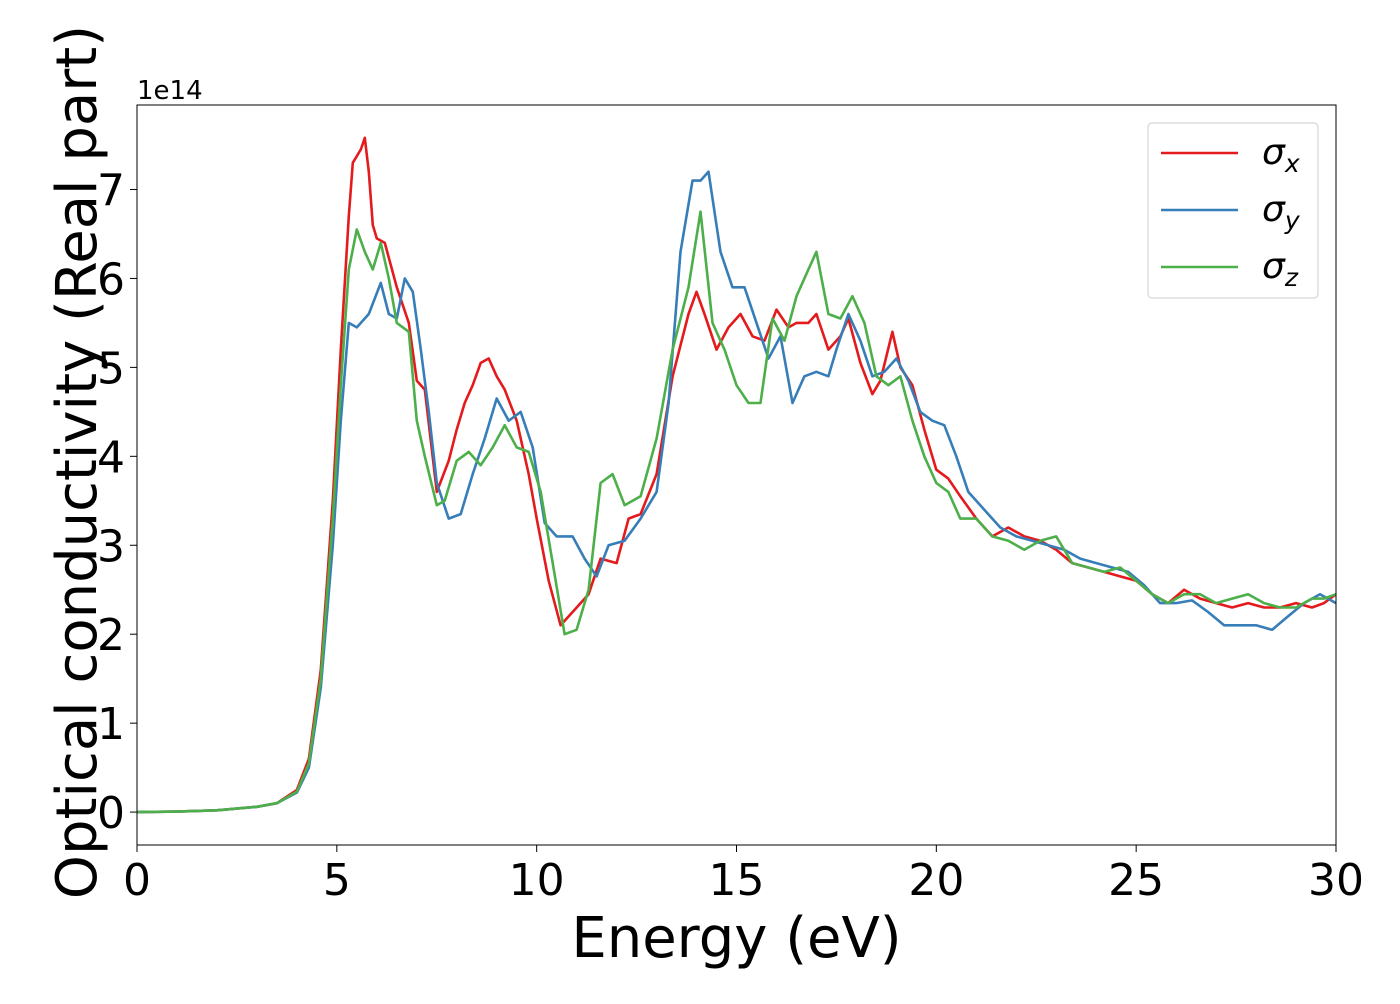 The width and height of the screenshot is (1400, 1004). I want to click on y-axis-offset-label: 1e14, so click(170, 91).